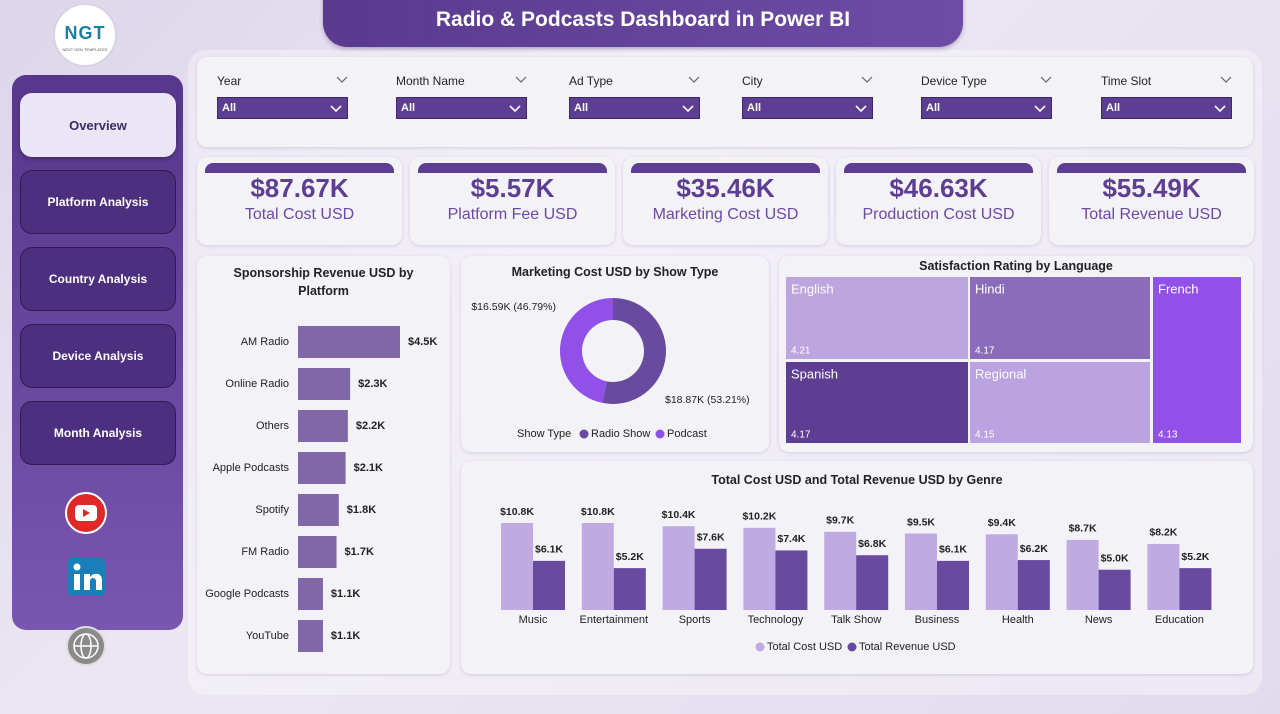  I want to click on website-icon, so click(86, 646).